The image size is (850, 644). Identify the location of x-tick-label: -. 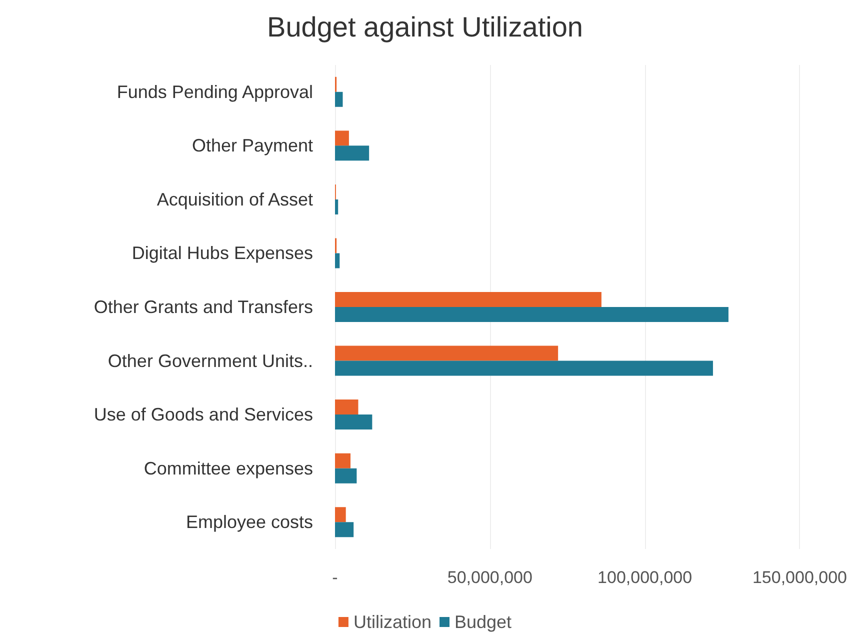
(335, 577).